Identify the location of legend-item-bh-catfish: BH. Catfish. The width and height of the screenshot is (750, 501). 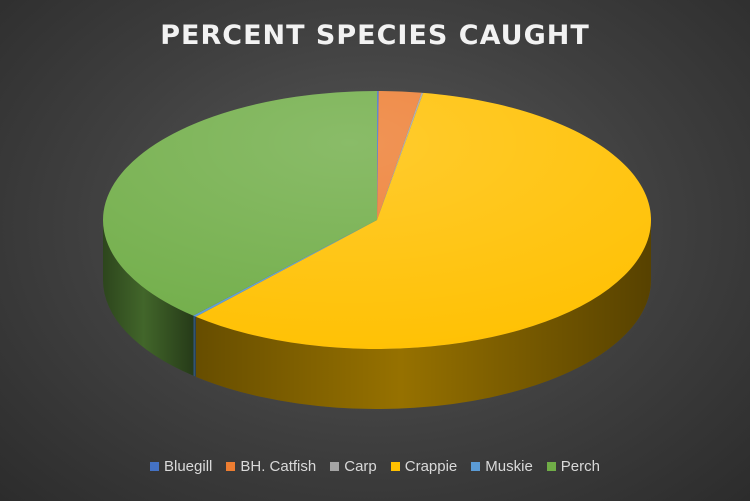
(271, 466).